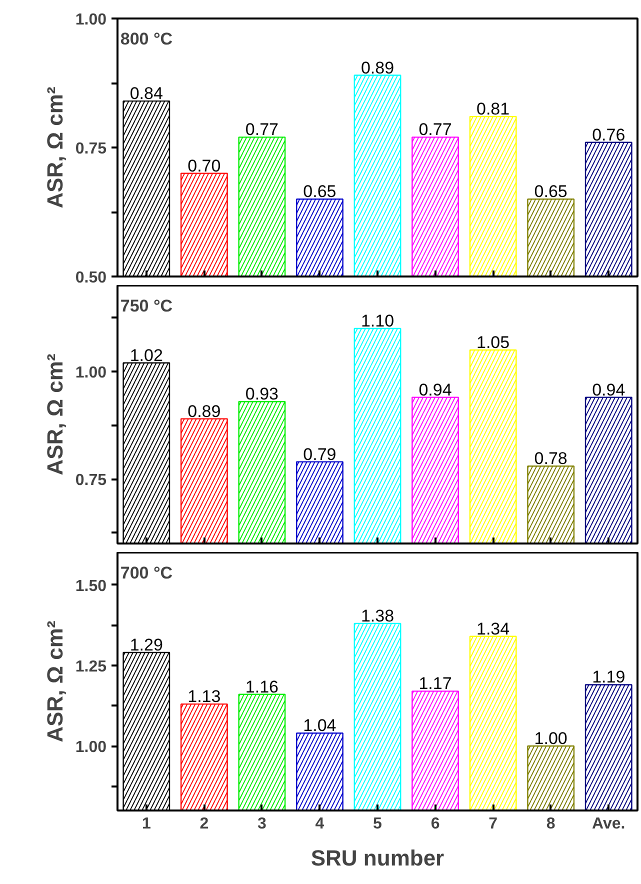  What do you see at coordinates (551, 824) in the screenshot?
I see `x-tick-label: 8` at bounding box center [551, 824].